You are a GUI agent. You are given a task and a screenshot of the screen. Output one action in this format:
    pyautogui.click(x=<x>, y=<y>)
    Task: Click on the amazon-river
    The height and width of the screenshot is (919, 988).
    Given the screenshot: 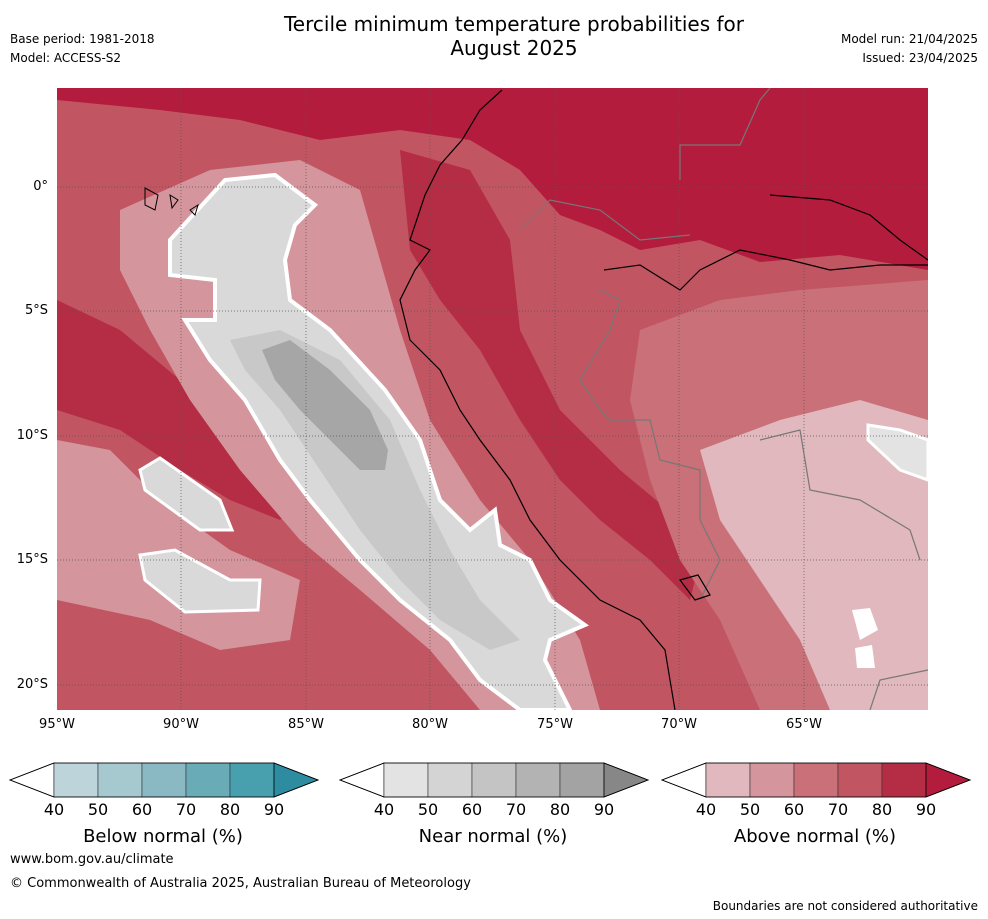 What is the action you would take?
    pyautogui.click(x=765, y=270)
    